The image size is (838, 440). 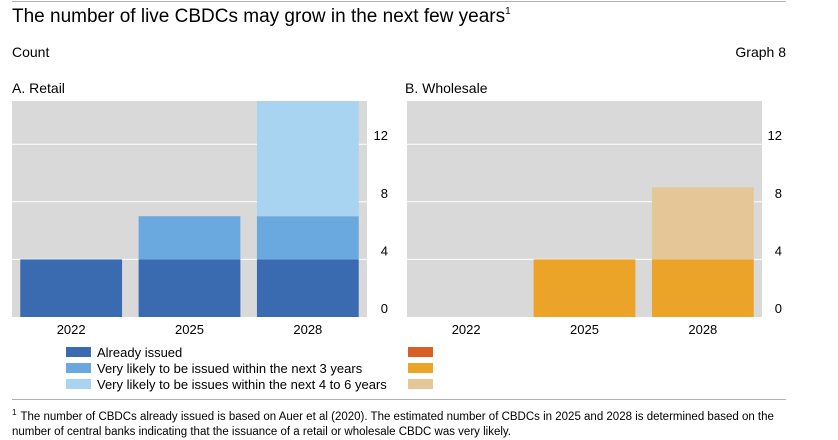 I want to click on wholesale-y-tick-12: 12, so click(x=775, y=135).